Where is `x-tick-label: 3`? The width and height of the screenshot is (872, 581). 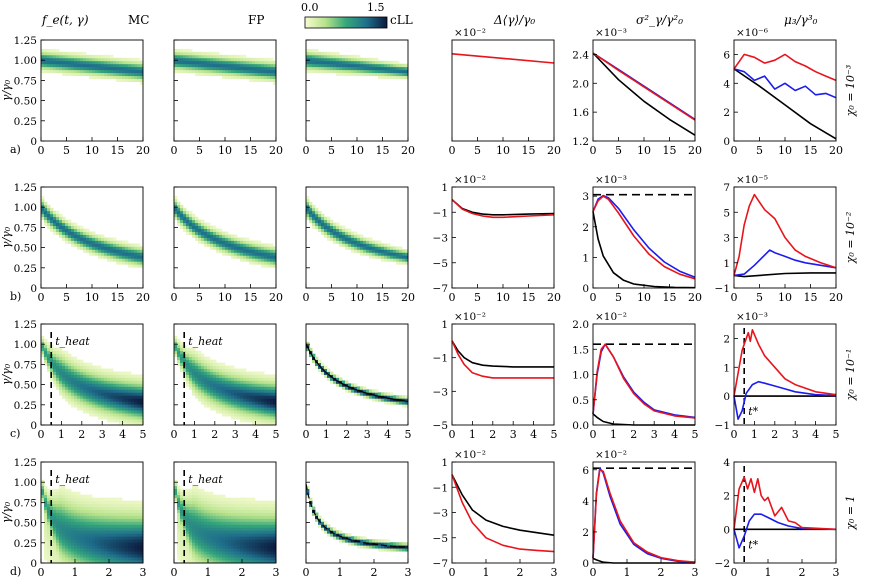 x-tick-label: 3 is located at coordinates (836, 572).